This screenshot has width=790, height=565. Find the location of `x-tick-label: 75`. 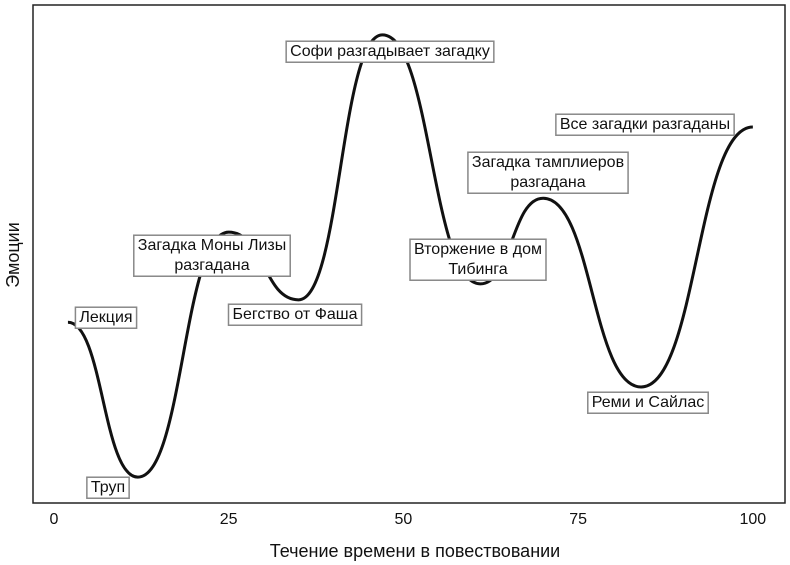

x-tick-label: 75 is located at coordinates (578, 519).